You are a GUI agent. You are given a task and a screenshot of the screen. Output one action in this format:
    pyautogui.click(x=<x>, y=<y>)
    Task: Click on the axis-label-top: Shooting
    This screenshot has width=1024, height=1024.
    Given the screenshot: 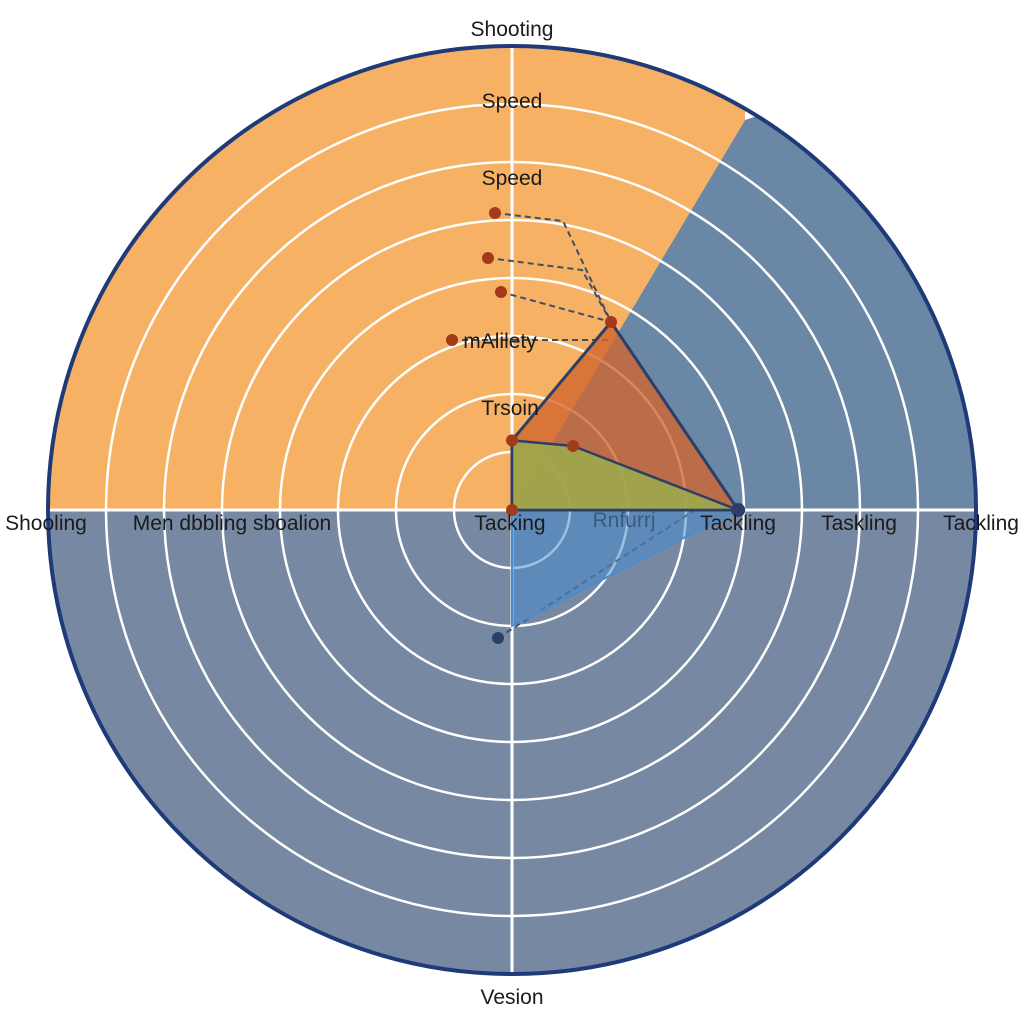 What is the action you would take?
    pyautogui.click(x=512, y=29)
    